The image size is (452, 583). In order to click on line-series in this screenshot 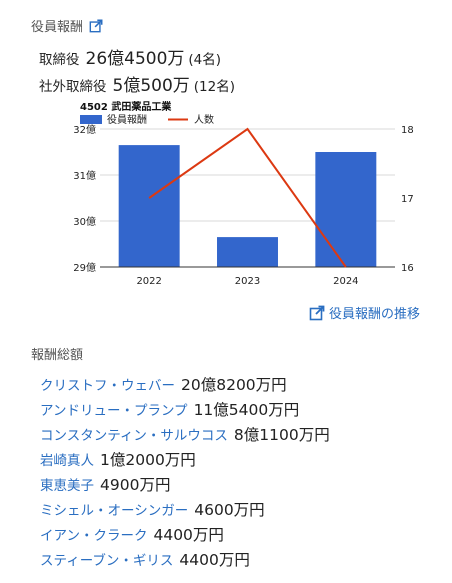, I will do `click(247, 197)`.